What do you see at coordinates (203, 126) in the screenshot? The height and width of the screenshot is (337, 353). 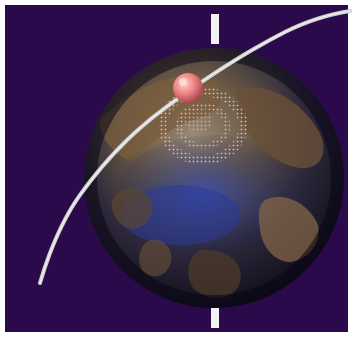 I see `coverage-footprint` at bounding box center [203, 126].